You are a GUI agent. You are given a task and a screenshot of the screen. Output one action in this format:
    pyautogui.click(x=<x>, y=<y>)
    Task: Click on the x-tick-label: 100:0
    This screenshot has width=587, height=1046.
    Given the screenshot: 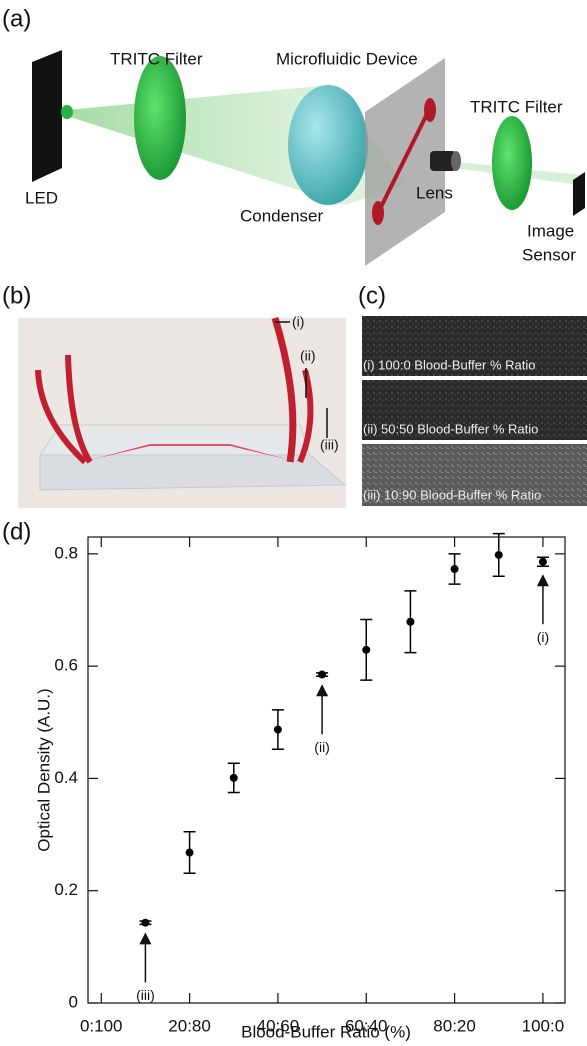 What is the action you would take?
    pyautogui.click(x=543, y=1025)
    